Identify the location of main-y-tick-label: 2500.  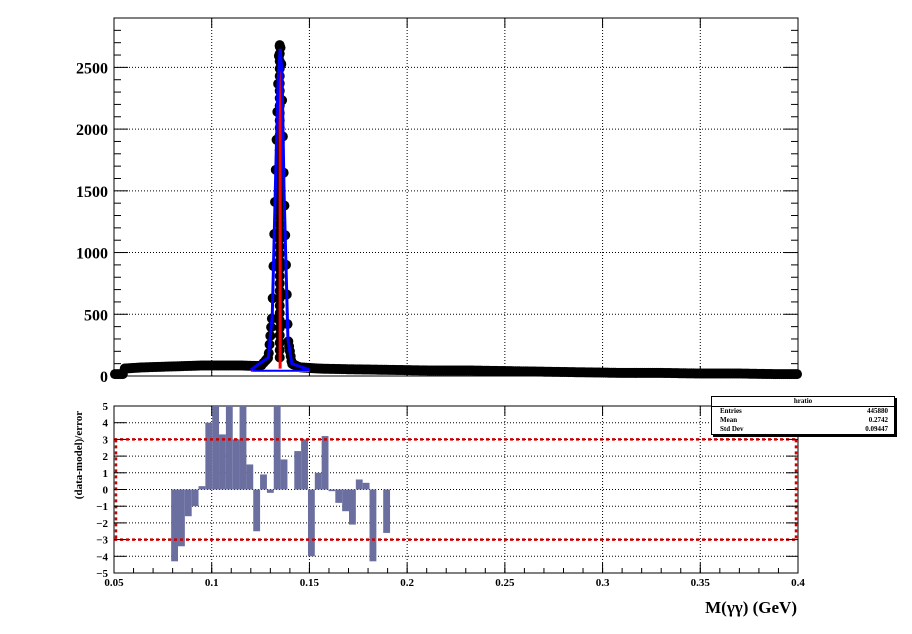
(92, 68).